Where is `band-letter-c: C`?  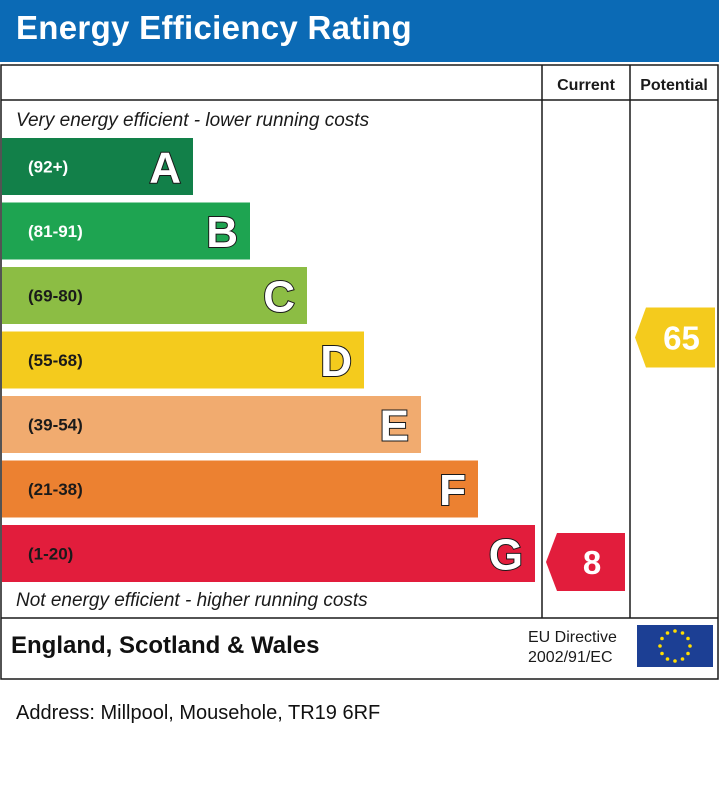
band-letter-c: C is located at coordinates (279, 297).